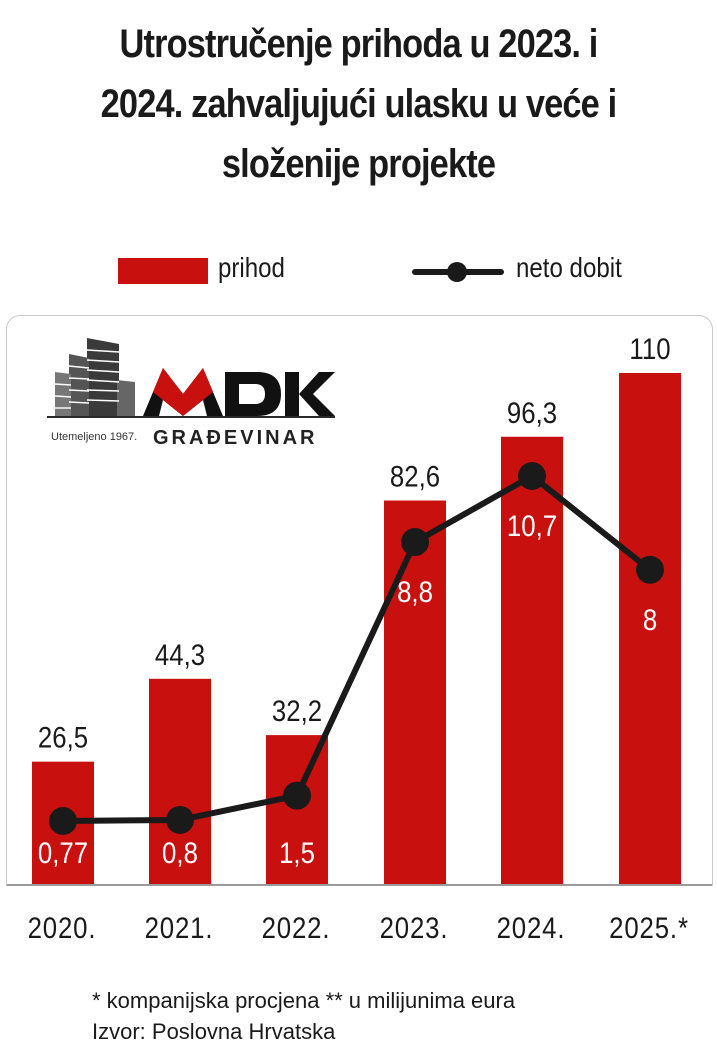  Describe the element at coordinates (62, 927) in the screenshot. I see `x-tick-label: 2020.` at that location.